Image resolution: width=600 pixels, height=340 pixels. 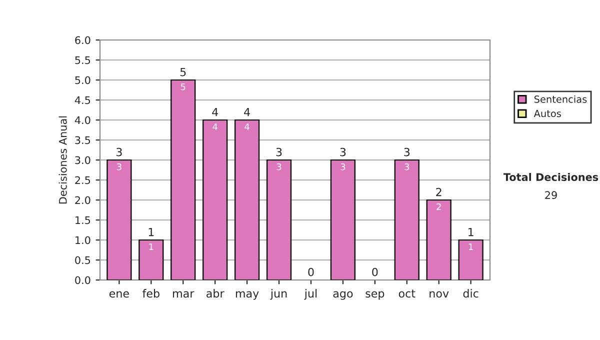 I want to click on x-tick-label: nov, so click(x=439, y=294).